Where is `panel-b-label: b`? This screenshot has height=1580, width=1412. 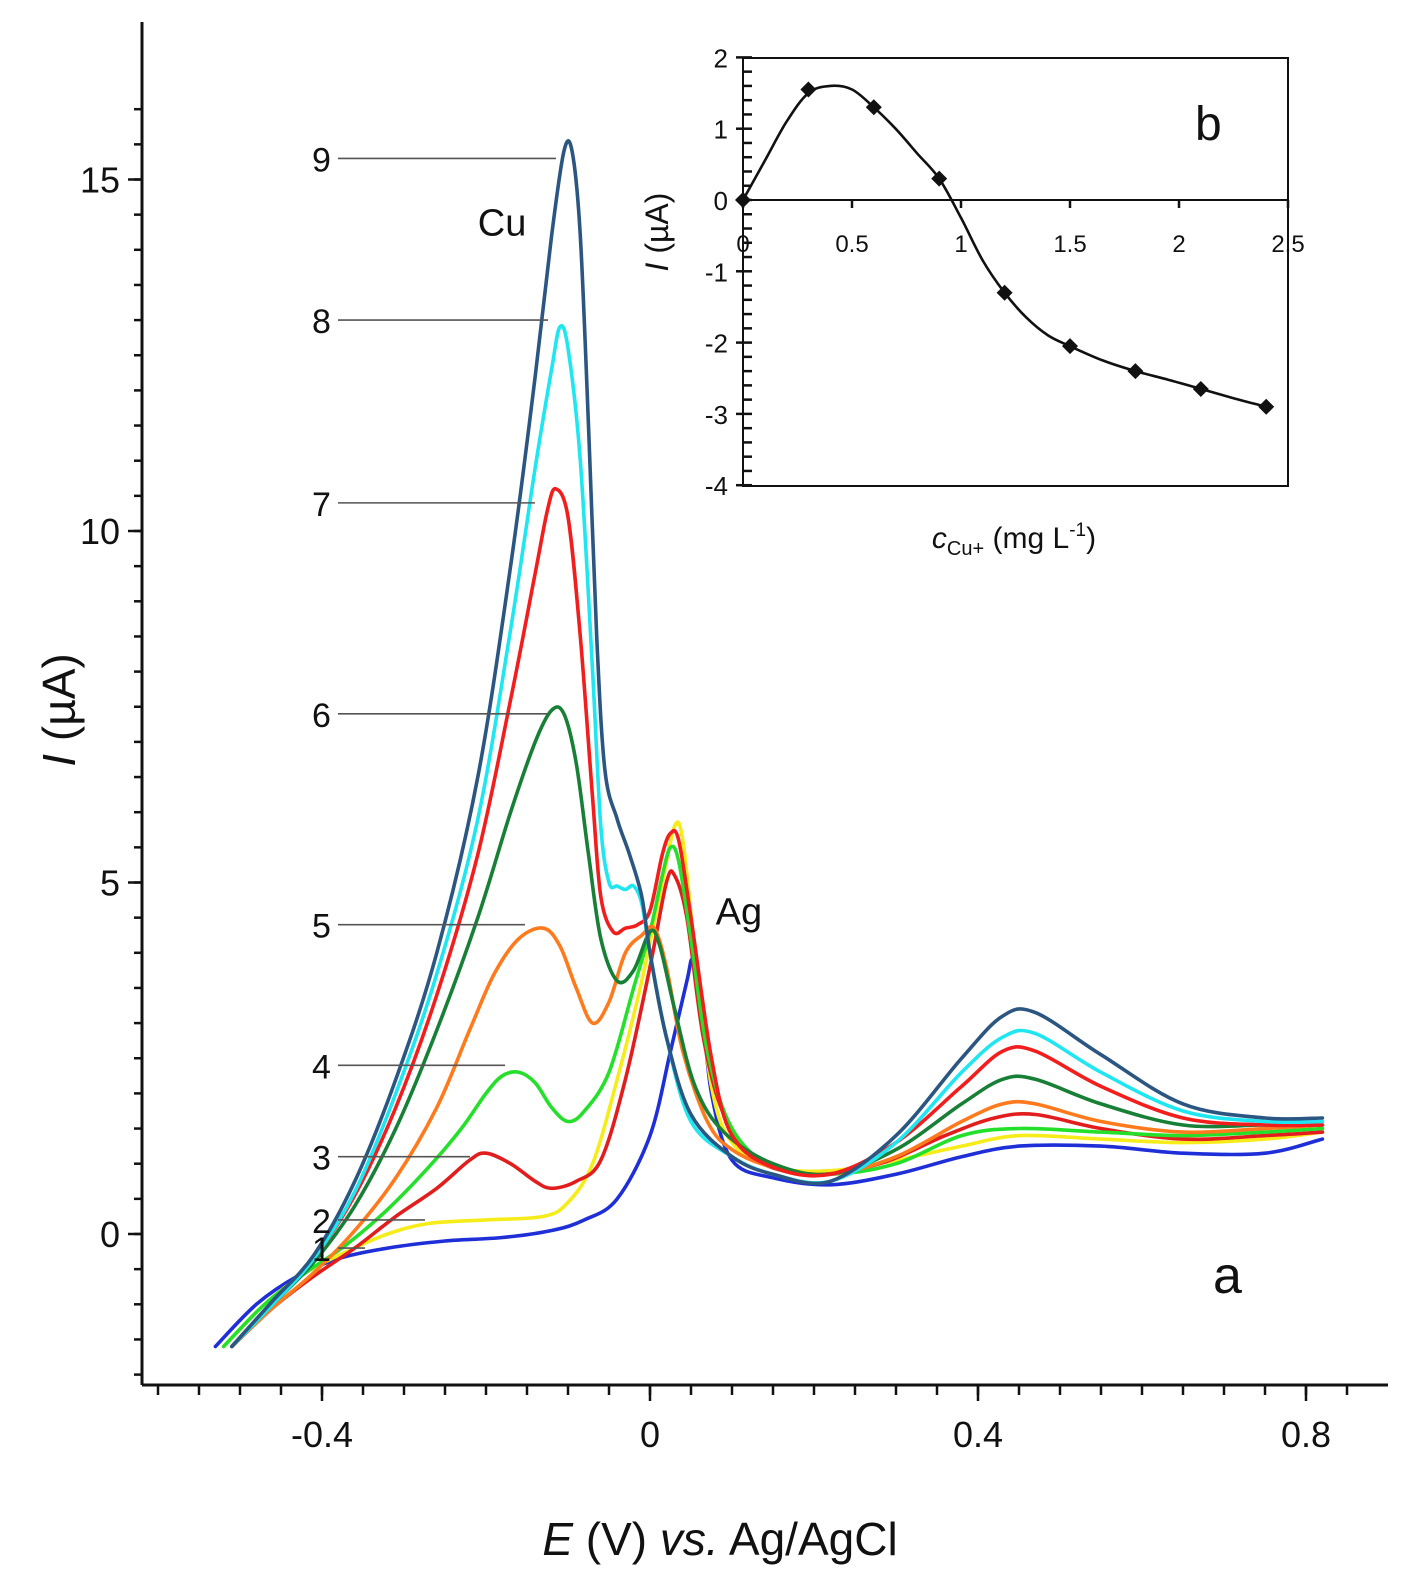
panel-b-label: b is located at coordinates (1208, 124).